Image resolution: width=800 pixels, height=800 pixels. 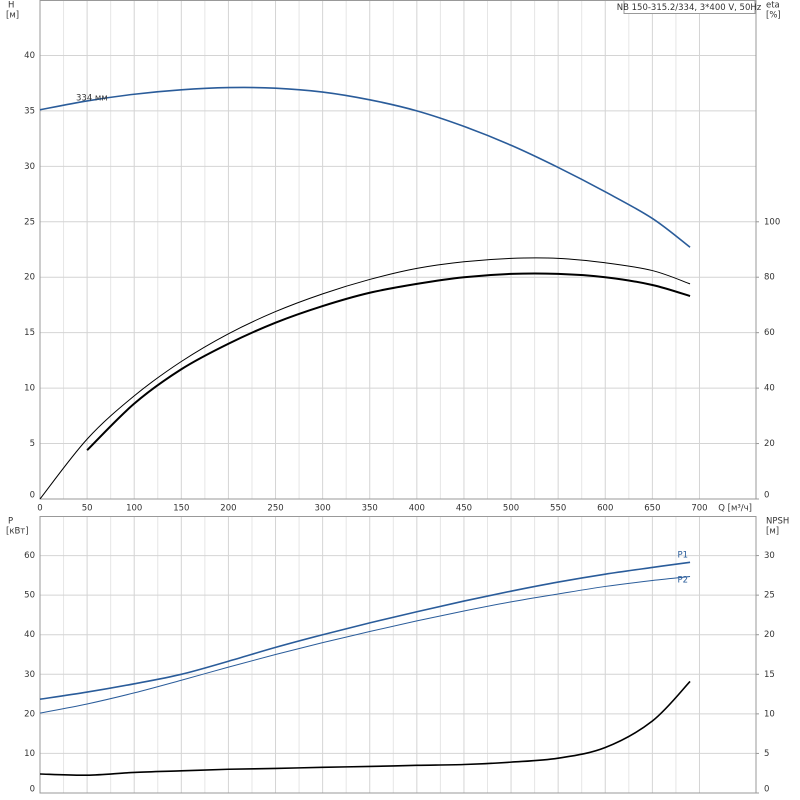 What do you see at coordinates (735, 509) in the screenshot?
I see `x-axis-label: Q [м³/ч]` at bounding box center [735, 509].